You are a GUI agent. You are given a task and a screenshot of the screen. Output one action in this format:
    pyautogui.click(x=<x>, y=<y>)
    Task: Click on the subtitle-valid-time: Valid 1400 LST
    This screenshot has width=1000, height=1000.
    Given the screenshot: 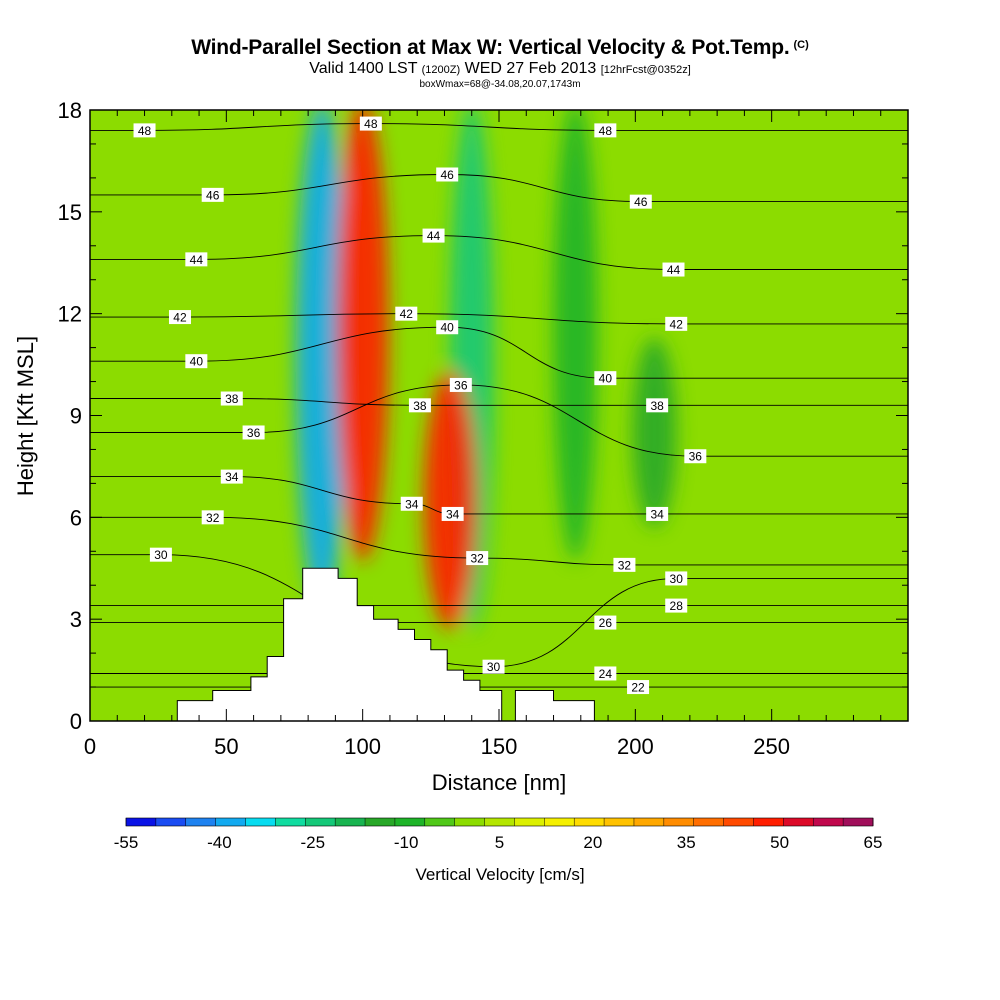 What is the action you would take?
    pyautogui.click(x=363, y=68)
    